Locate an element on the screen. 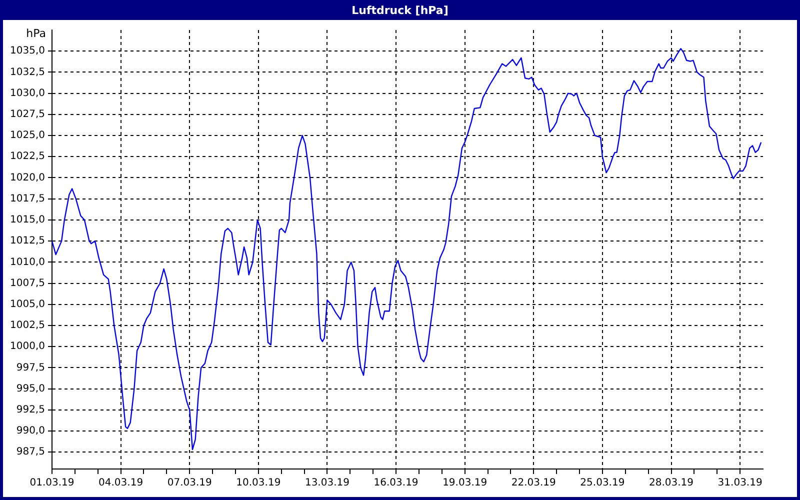  y-tick-label: 997,5 is located at coordinates (30, 368).